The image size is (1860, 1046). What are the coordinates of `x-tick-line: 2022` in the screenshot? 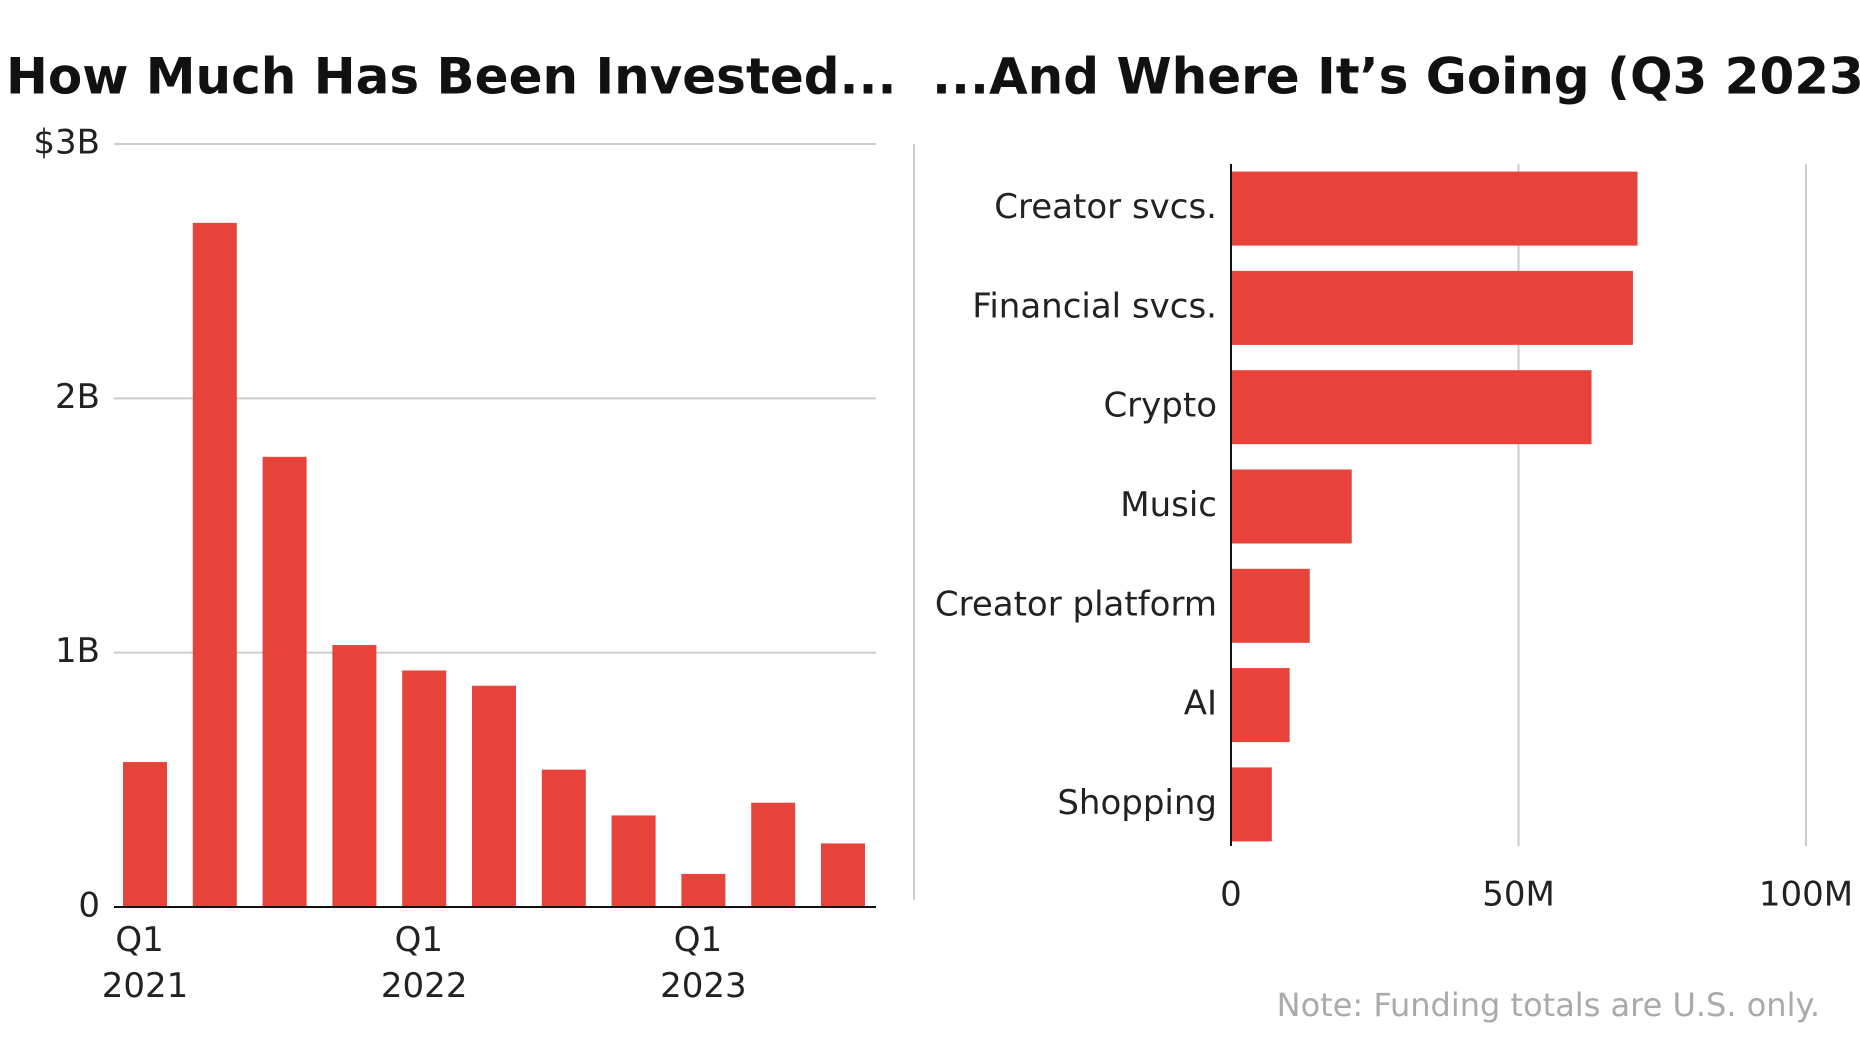 It's located at (424, 986).